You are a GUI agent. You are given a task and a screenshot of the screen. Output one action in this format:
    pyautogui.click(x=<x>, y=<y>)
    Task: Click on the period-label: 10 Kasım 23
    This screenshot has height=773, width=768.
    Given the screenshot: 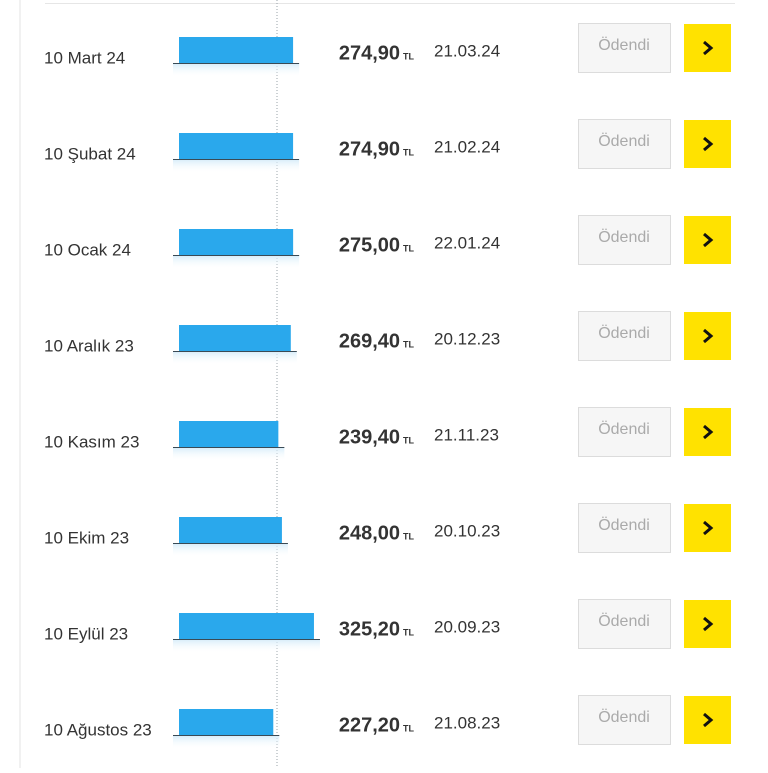 What is the action you would take?
    pyautogui.click(x=91, y=441)
    